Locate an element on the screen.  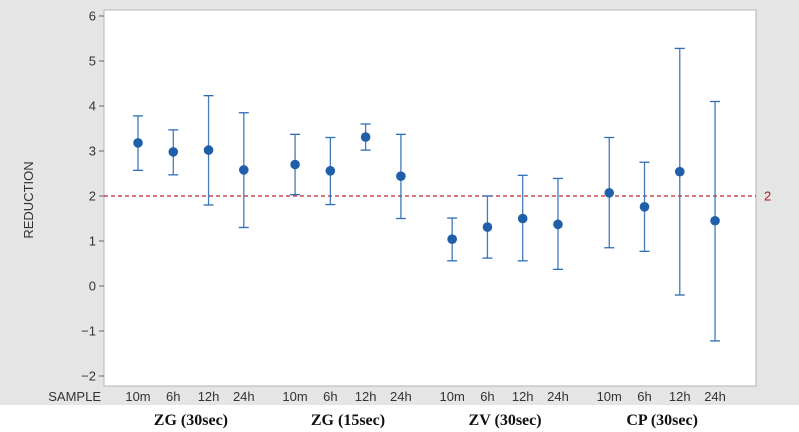
y-tick-label: 6 is located at coordinates (92, 16).